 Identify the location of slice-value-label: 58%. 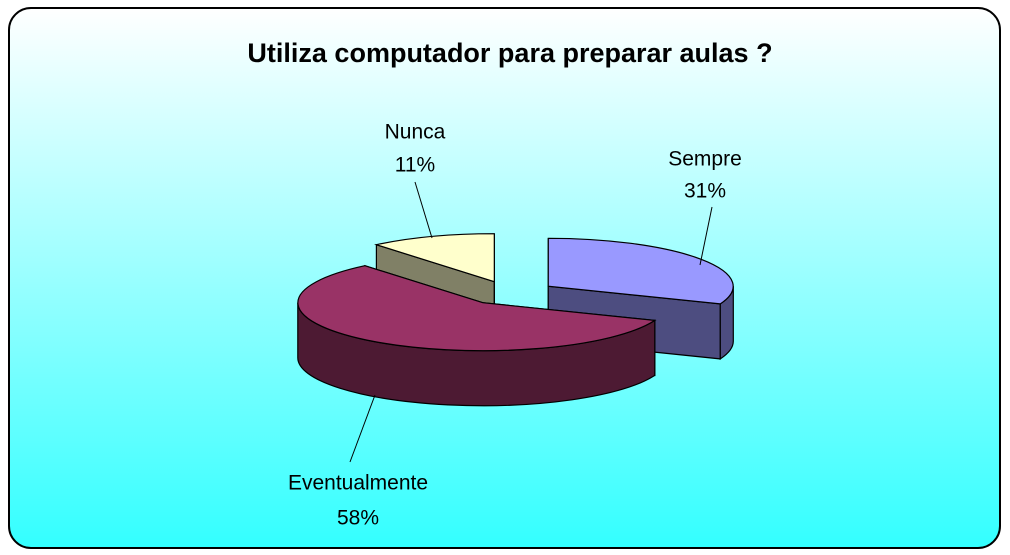
(358, 518).